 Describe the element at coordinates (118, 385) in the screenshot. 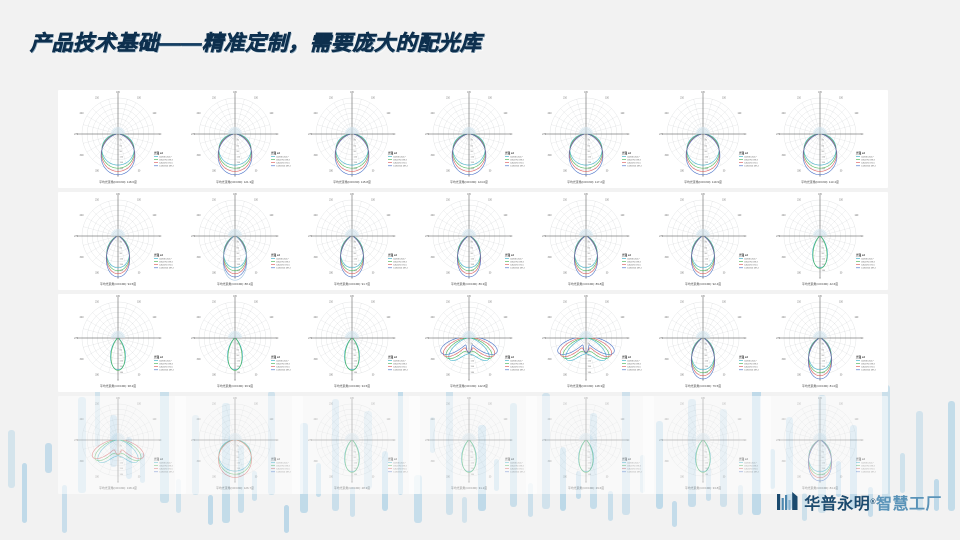

I see `svg-text: 平均光束角(C0/C90): 38.2度` at that location.